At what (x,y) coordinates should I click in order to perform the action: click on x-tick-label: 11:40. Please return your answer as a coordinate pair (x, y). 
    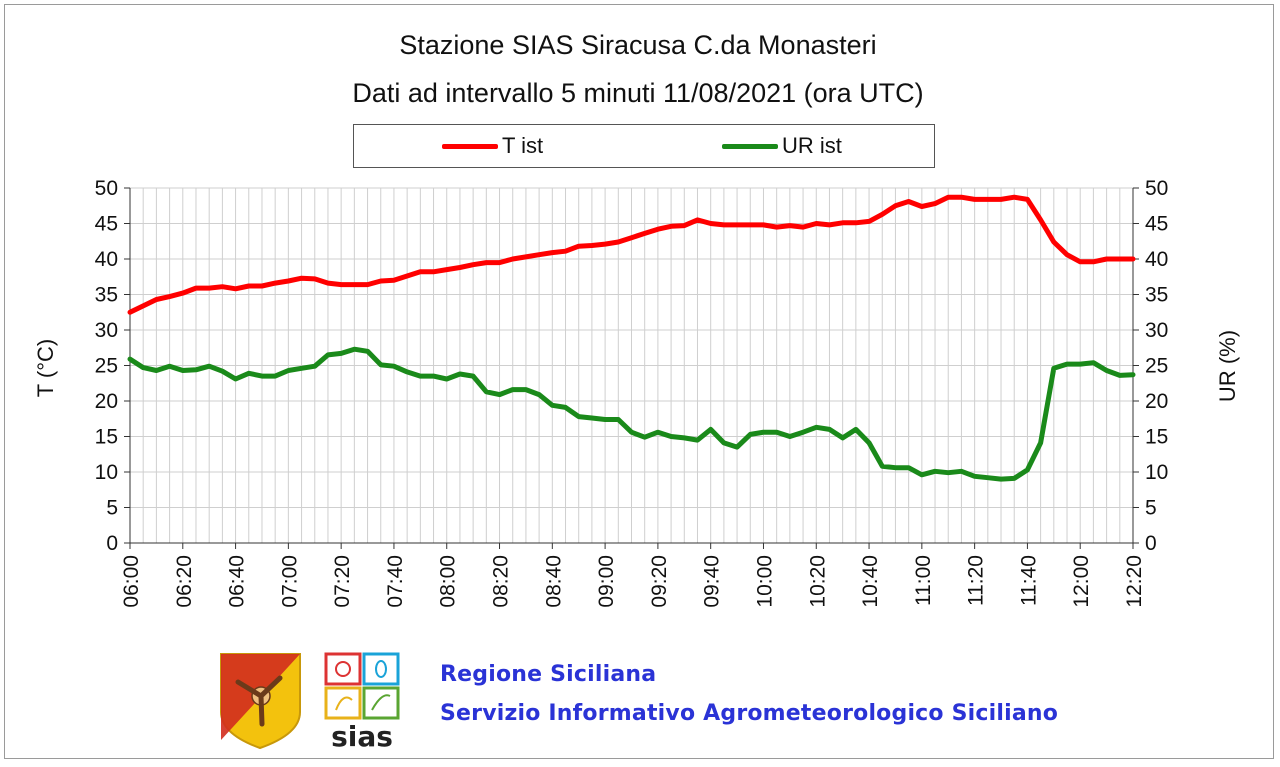
    Looking at the image, I should click on (1028, 580).